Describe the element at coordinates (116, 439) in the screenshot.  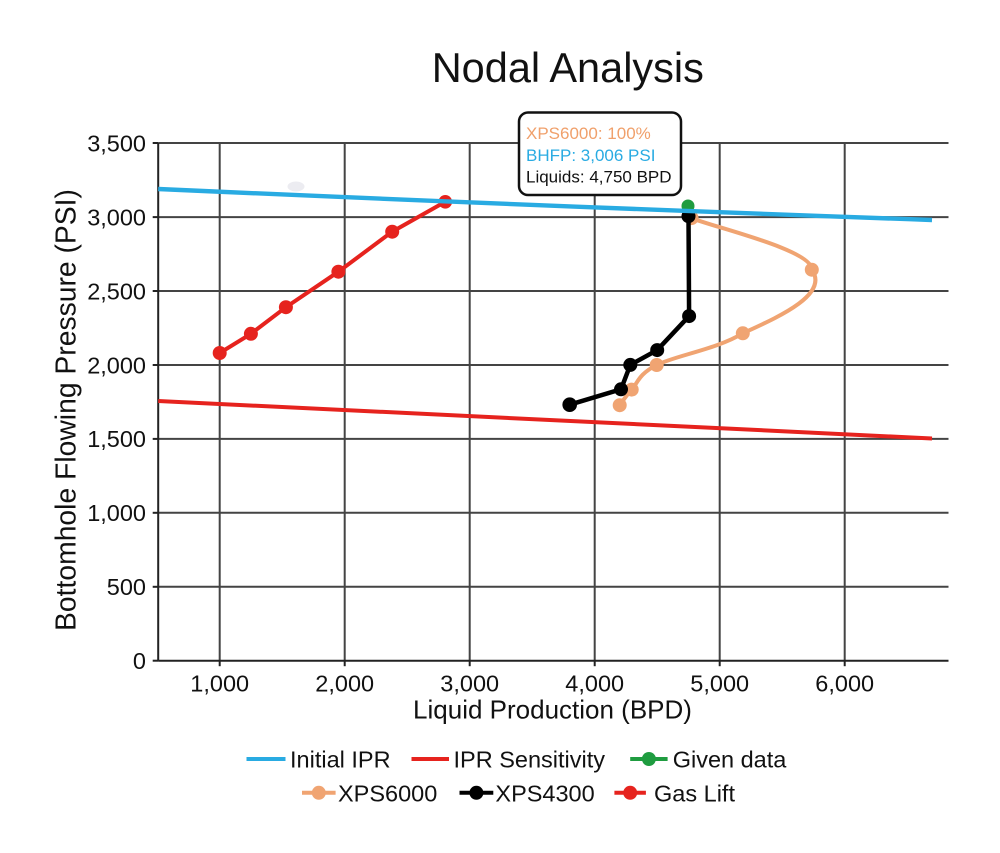
I see `svg-text: 1,500` at that location.